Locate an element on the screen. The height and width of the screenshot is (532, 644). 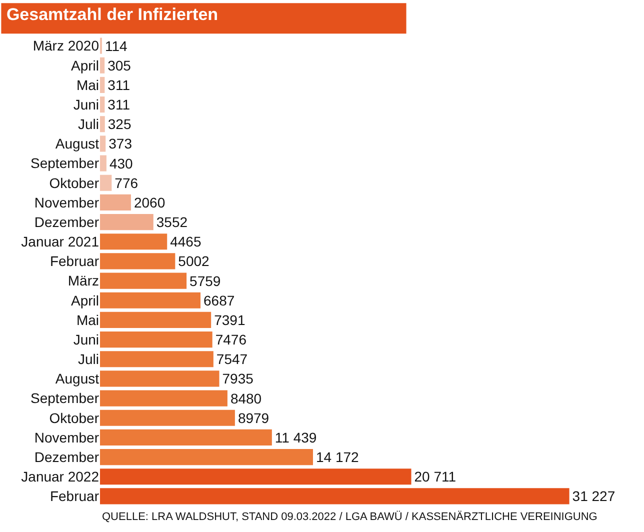
data-label: 430 is located at coordinates (121, 163).